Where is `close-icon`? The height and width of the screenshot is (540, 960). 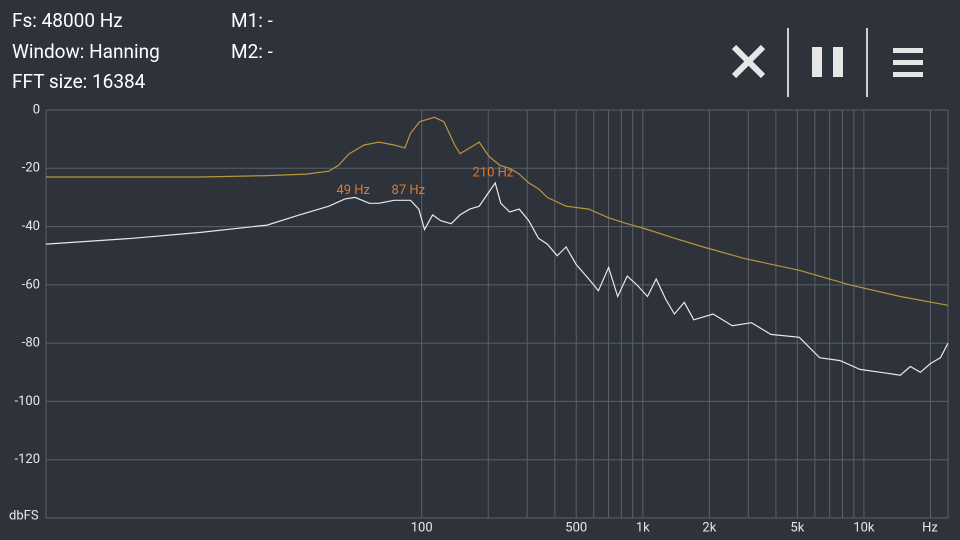 close-icon is located at coordinates (748, 61).